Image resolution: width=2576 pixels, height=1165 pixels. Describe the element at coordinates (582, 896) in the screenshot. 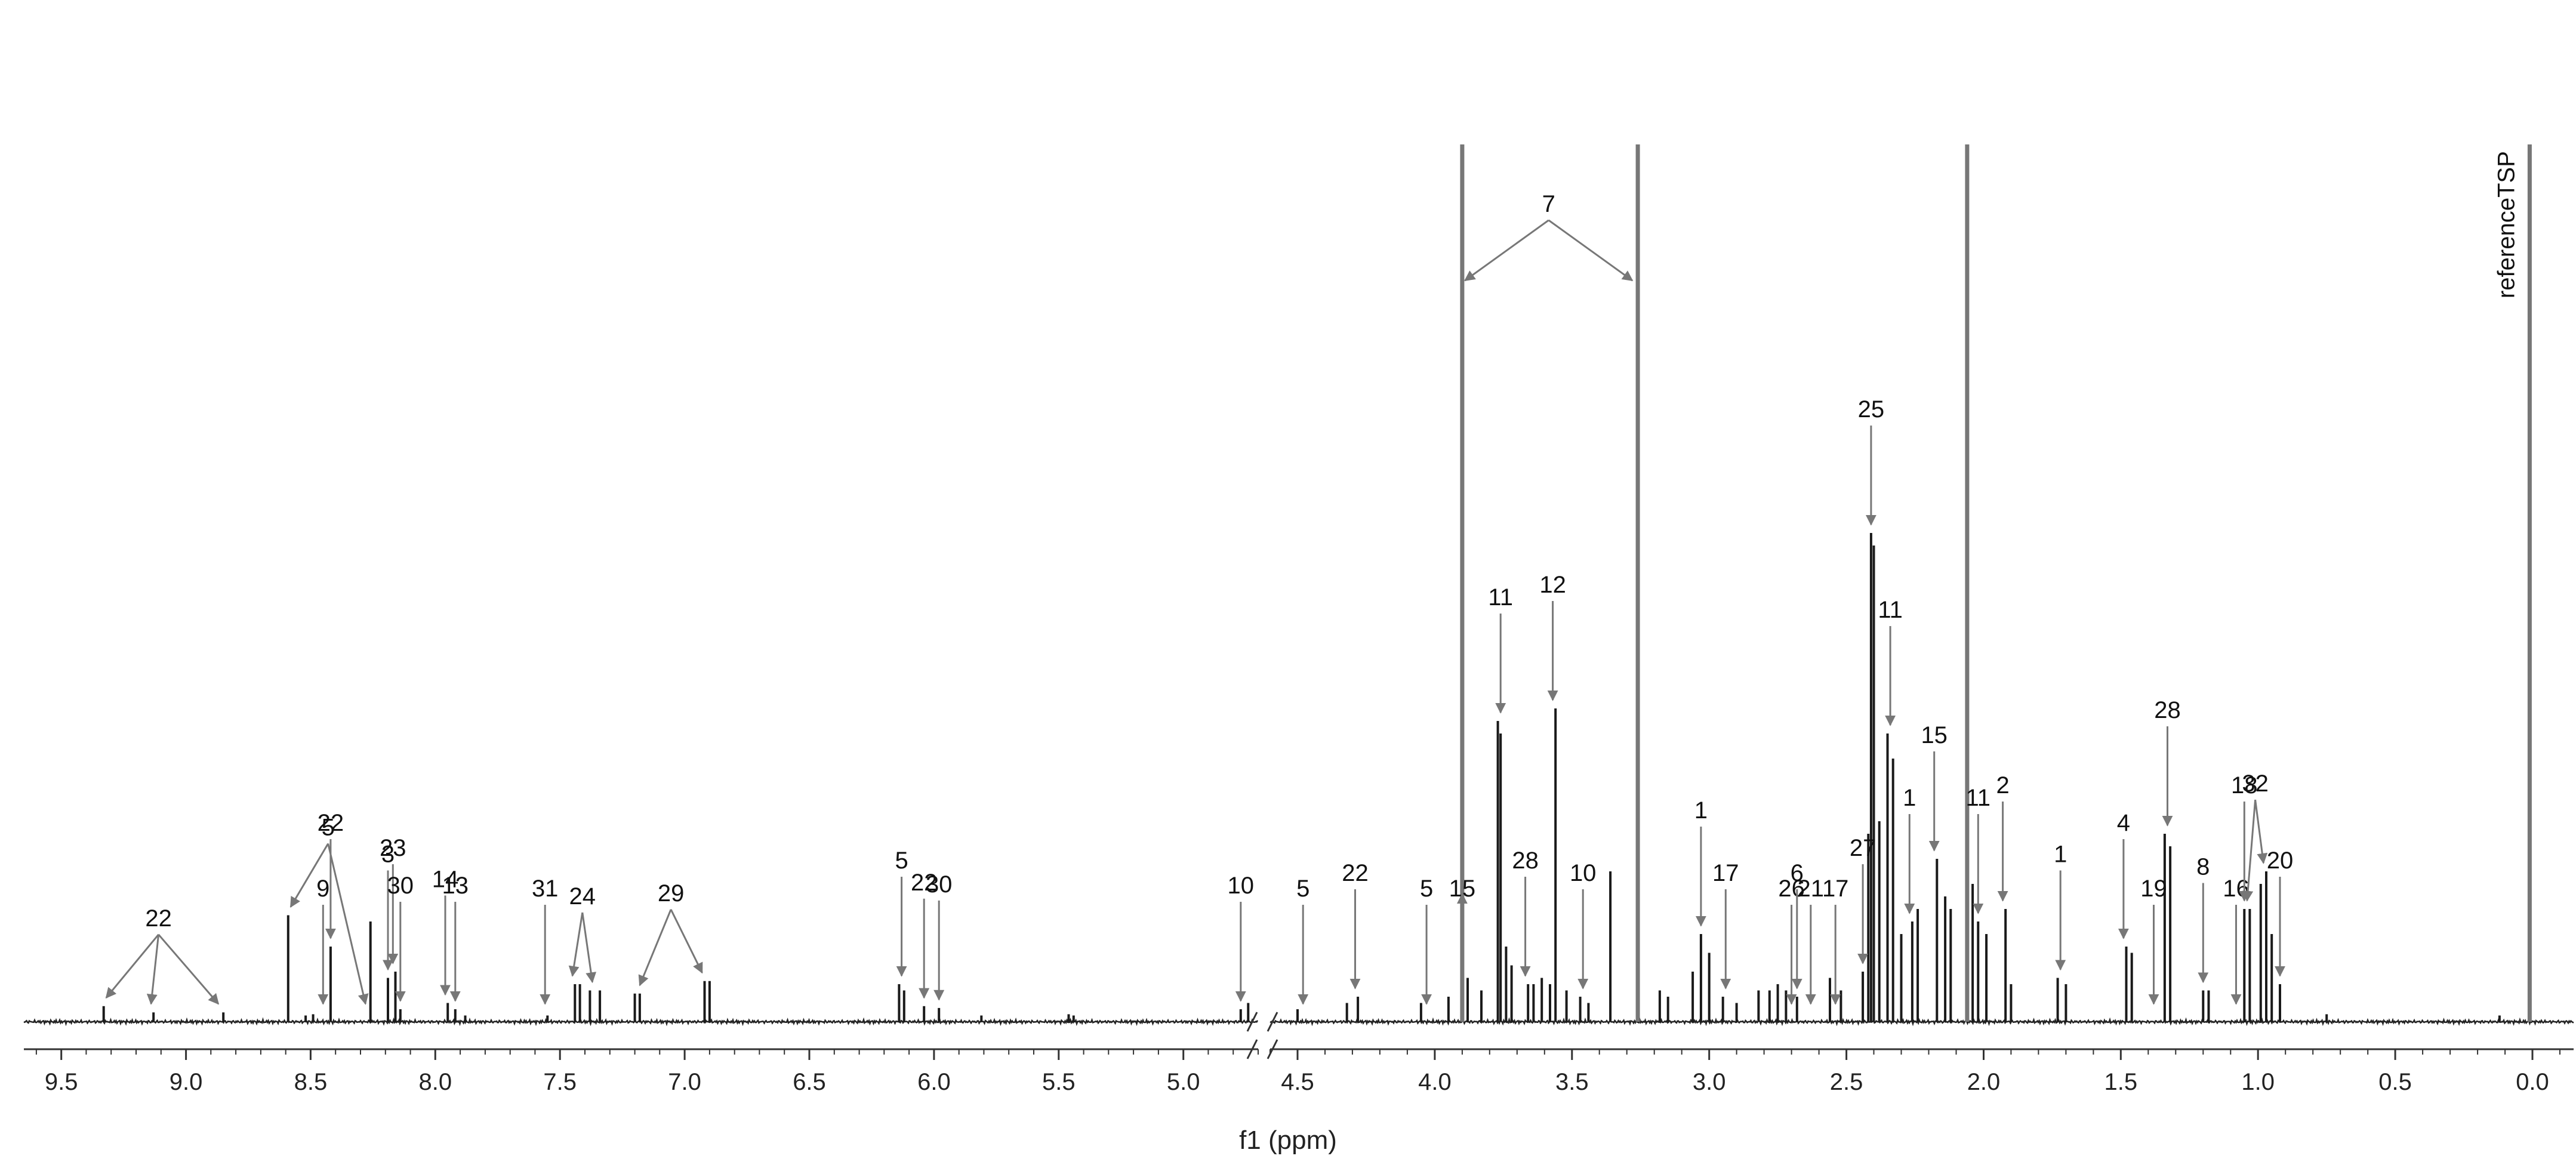

I see `annotation-label: 24` at that location.